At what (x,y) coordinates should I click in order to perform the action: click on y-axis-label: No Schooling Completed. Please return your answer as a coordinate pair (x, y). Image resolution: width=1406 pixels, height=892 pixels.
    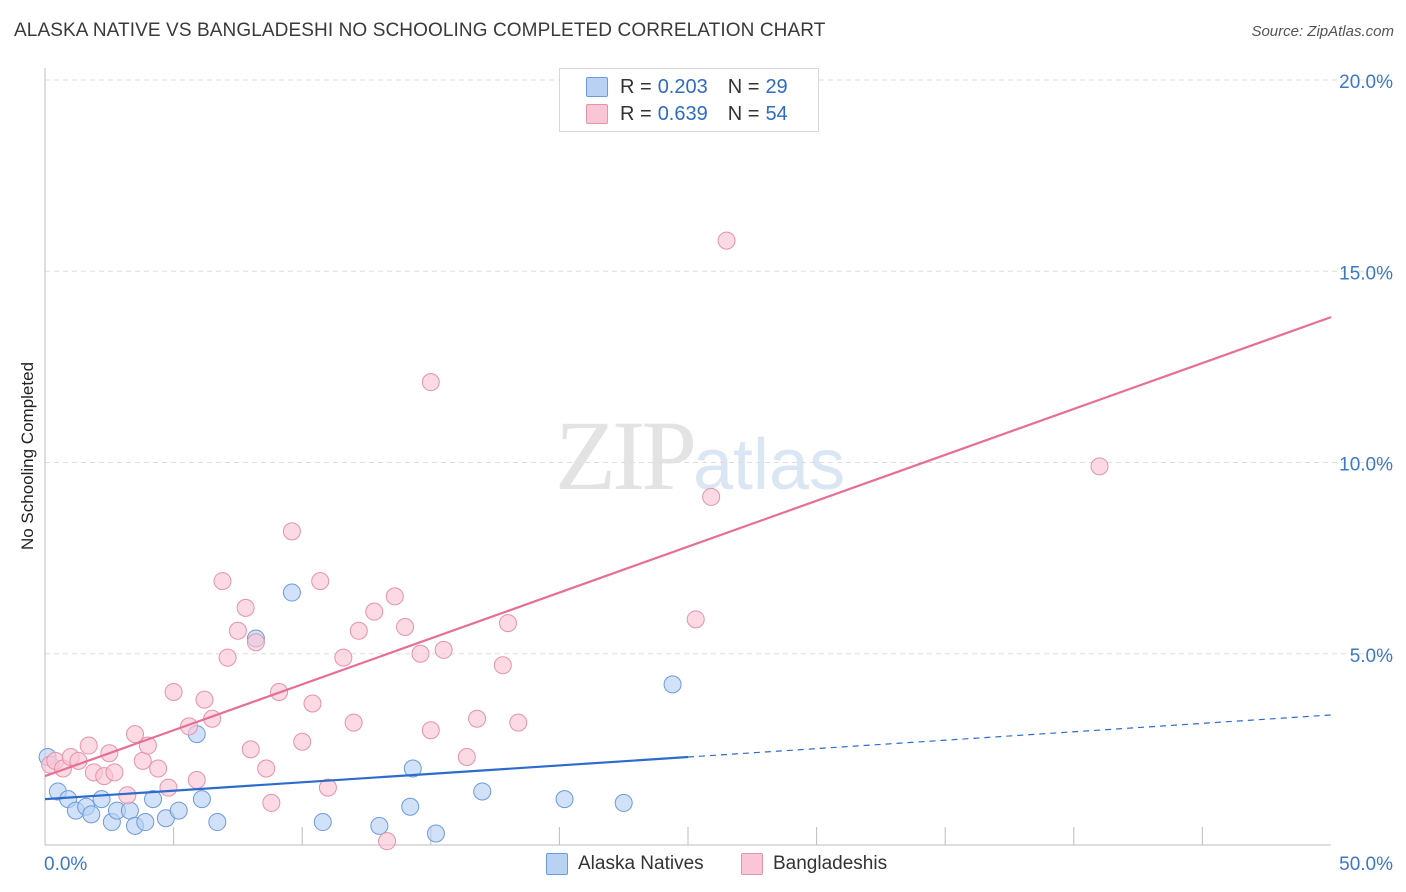
    Looking at the image, I should click on (27, 456).